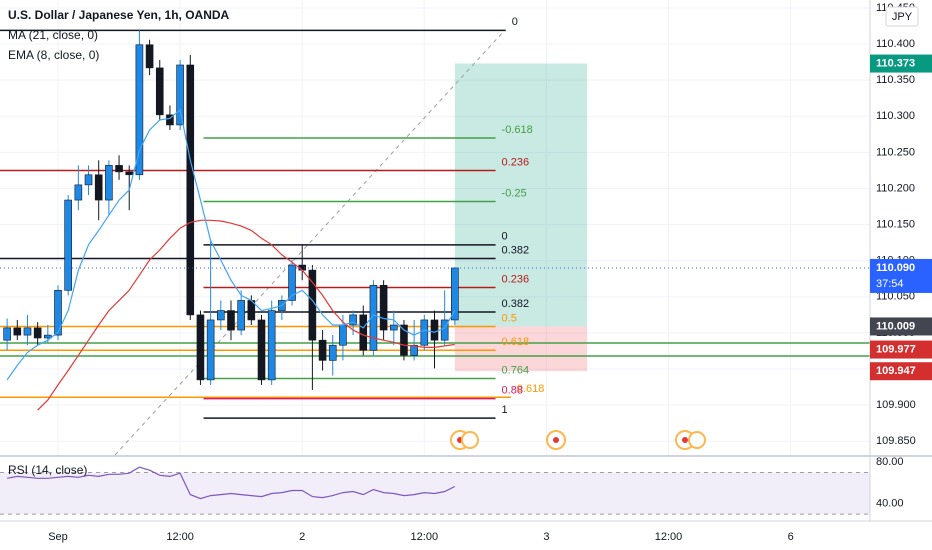 The width and height of the screenshot is (932, 550). I want to click on currency-box, so click(902, 16).